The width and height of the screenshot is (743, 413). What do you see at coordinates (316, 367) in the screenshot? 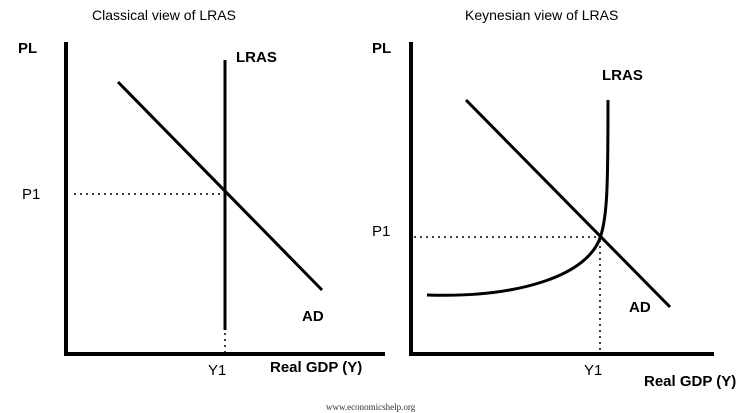
I see `classical-x-axis-label: Real GDP (Y)` at bounding box center [316, 367].